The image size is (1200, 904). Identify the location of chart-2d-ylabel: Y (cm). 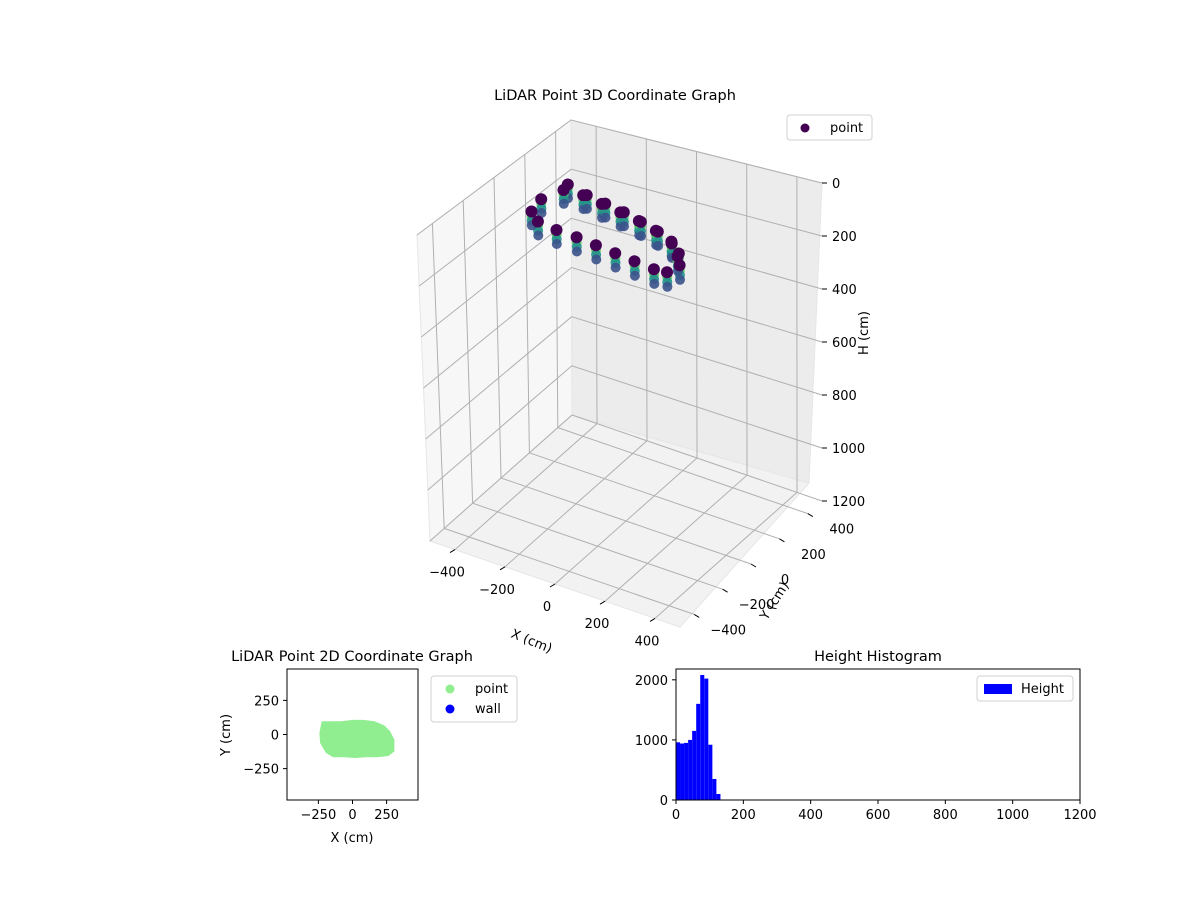
(226, 735).